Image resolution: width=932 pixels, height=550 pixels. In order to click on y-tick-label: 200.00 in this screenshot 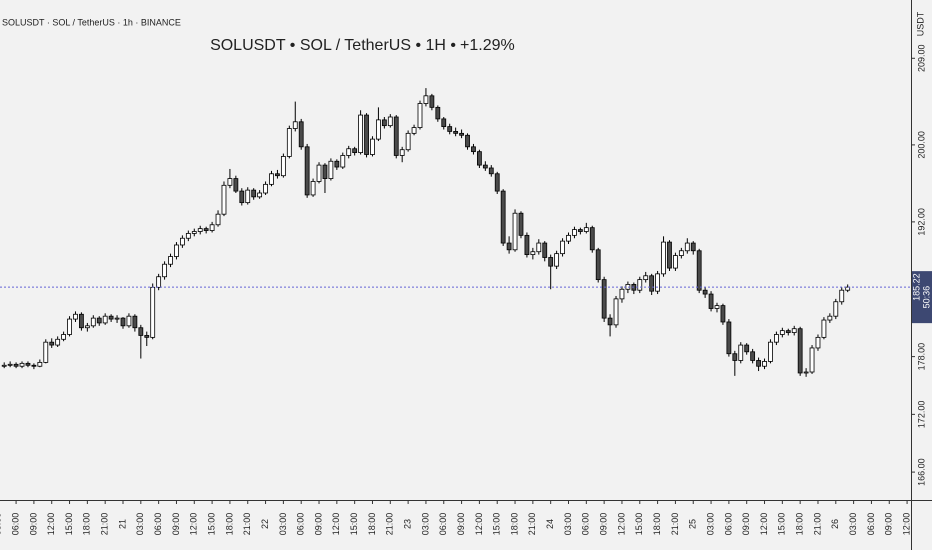, I will do `click(921, 145)`.